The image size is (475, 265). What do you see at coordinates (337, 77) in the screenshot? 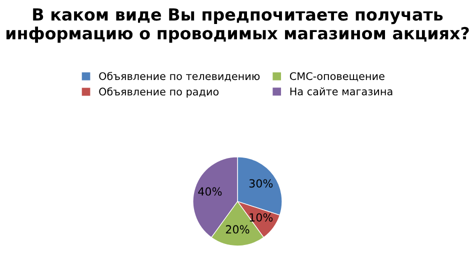
I see `legend-label: СМС-оповещение` at bounding box center [337, 77].